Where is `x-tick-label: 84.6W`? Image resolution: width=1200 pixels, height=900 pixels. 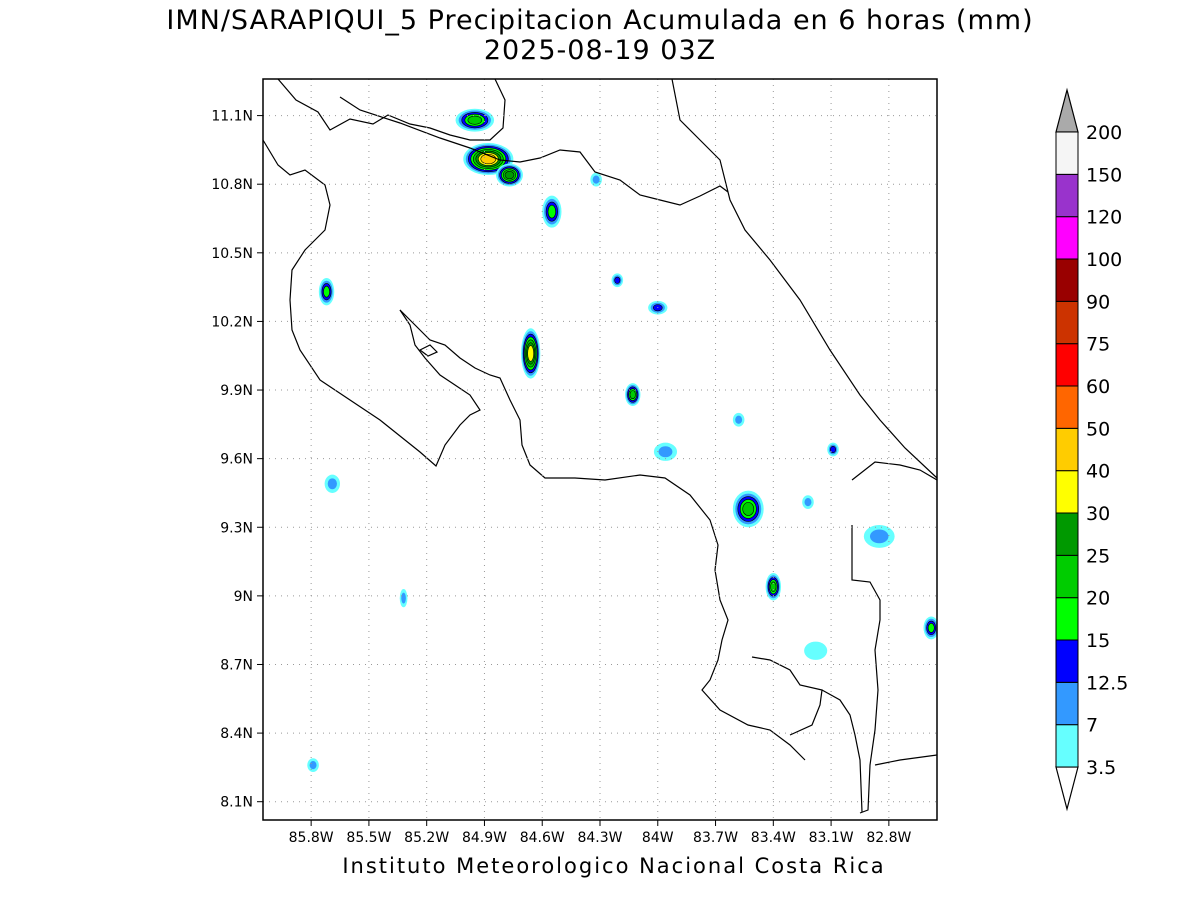 x-tick-label: 84.6W is located at coordinates (542, 838).